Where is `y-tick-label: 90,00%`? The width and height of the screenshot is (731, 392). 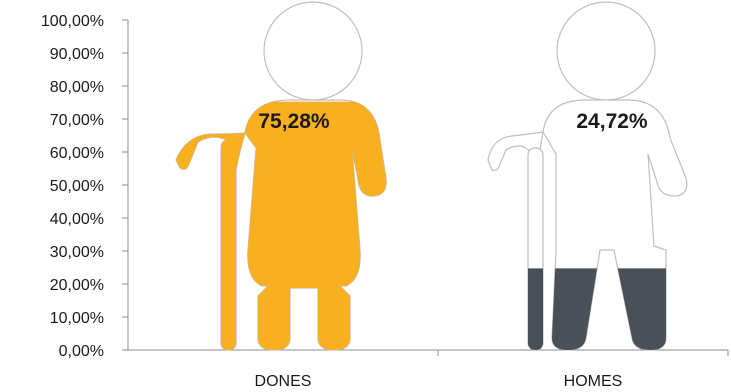
y-tick-label: 90,00% is located at coordinates (77, 54).